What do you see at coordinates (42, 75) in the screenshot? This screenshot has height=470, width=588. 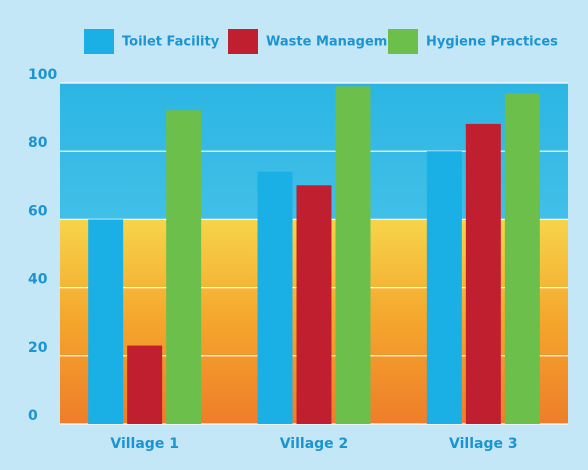 I see `y-tick-label: 100` at bounding box center [42, 75].